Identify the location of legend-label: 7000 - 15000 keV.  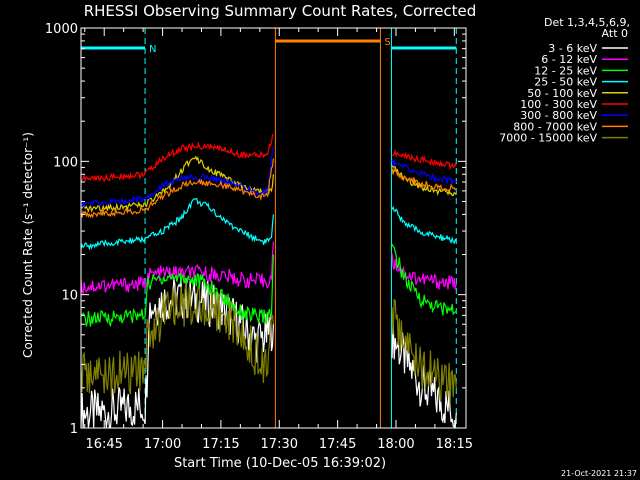
(548, 138).